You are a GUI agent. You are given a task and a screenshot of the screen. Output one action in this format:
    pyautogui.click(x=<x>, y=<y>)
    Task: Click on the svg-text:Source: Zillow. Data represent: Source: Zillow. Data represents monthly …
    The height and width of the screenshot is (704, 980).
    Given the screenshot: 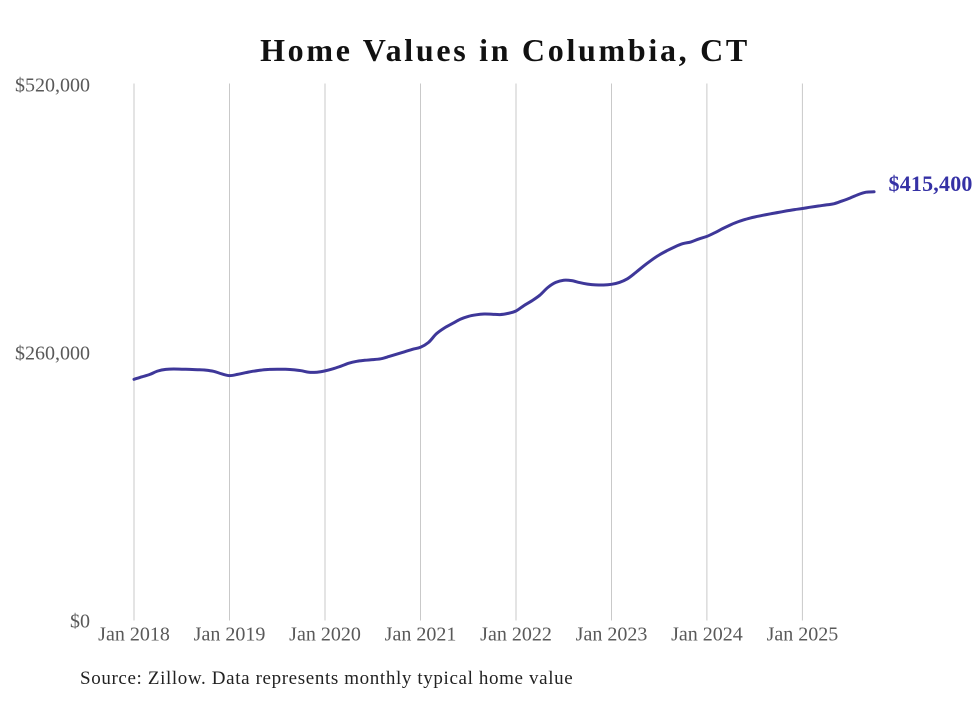 What is the action you would take?
    pyautogui.click(x=326, y=678)
    